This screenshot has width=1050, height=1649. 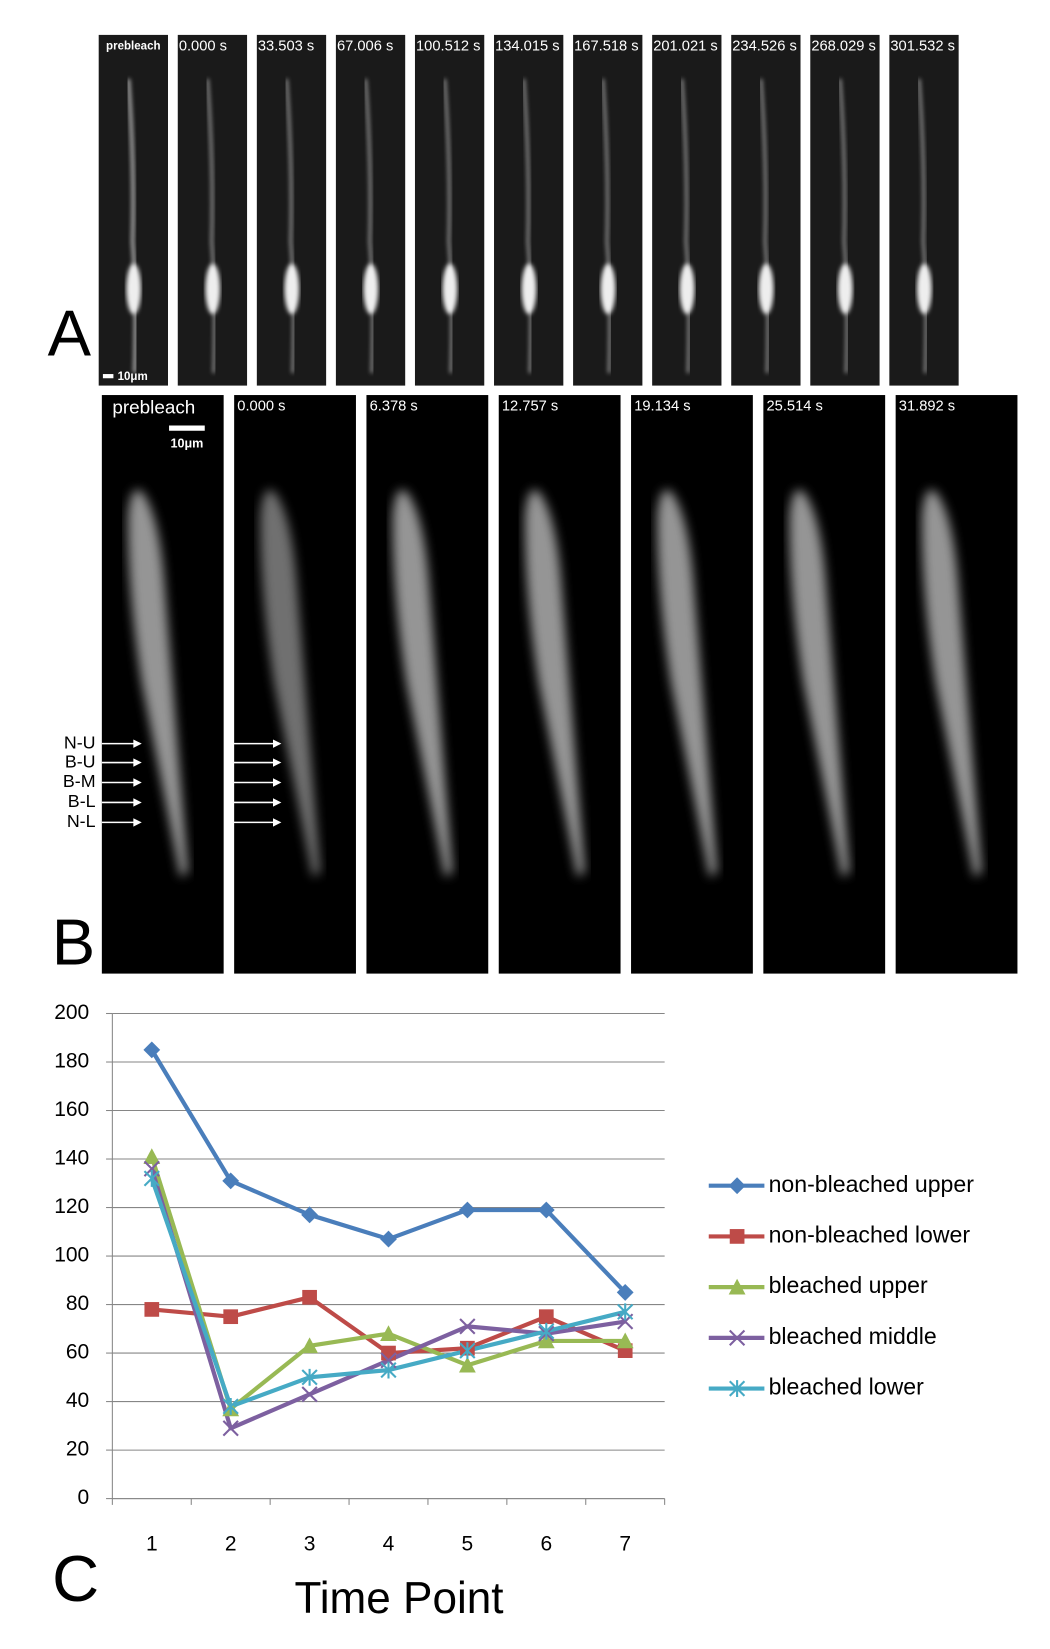 I want to click on frame-label: 234.526 s, so click(x=764, y=46).